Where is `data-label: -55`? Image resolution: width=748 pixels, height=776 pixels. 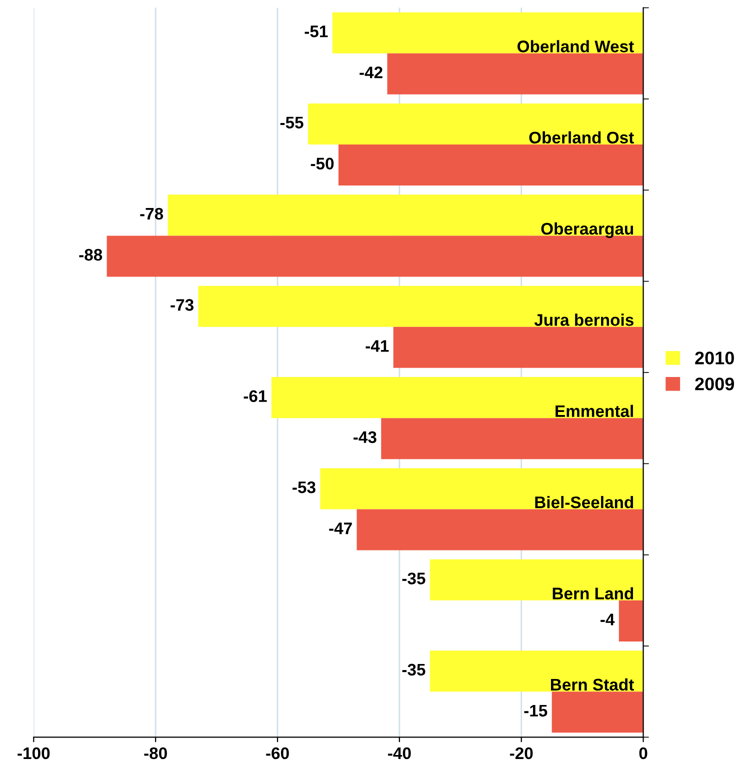
data-label: -55 is located at coordinates (292, 122).